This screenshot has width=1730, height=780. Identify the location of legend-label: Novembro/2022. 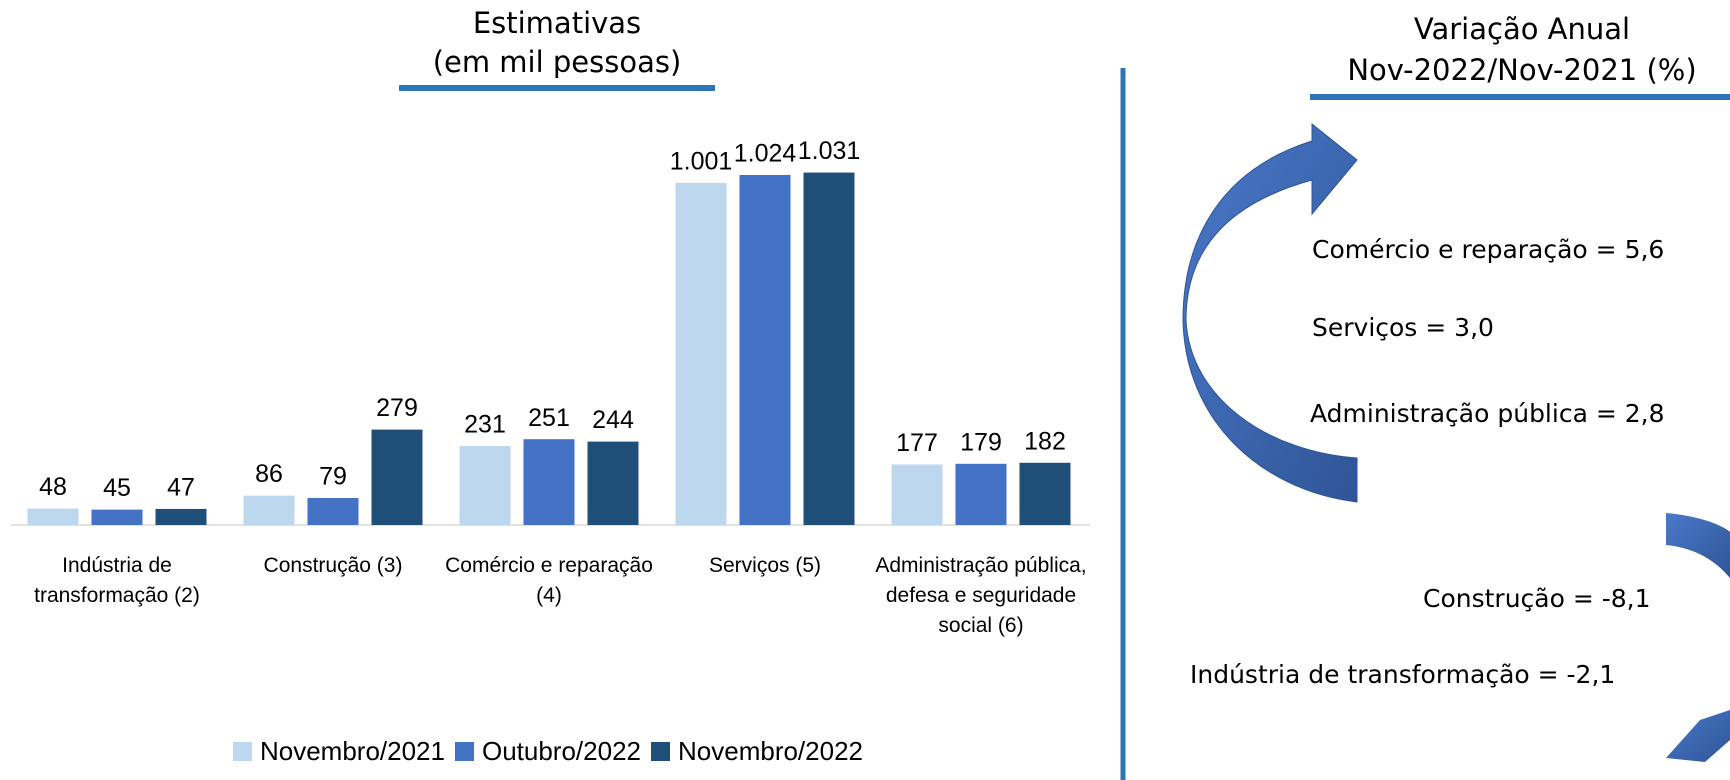
(770, 751).